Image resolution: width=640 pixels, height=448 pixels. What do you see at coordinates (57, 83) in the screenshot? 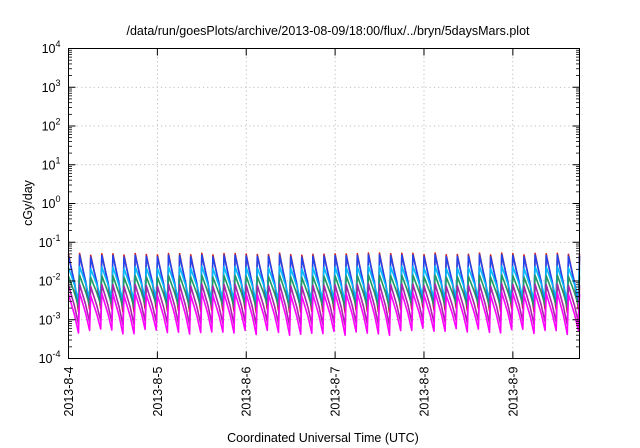
I see `y-tick-label-exponent: 3` at bounding box center [57, 83].